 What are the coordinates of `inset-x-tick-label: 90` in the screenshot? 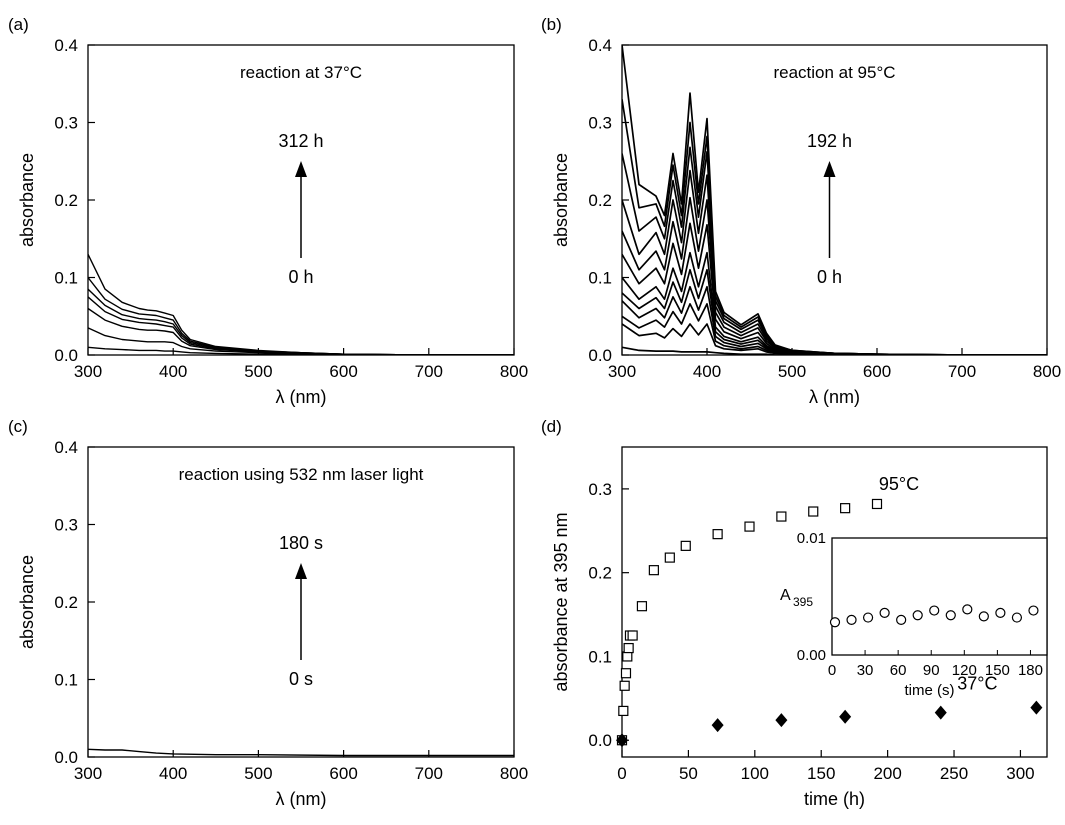 It's located at (931, 670).